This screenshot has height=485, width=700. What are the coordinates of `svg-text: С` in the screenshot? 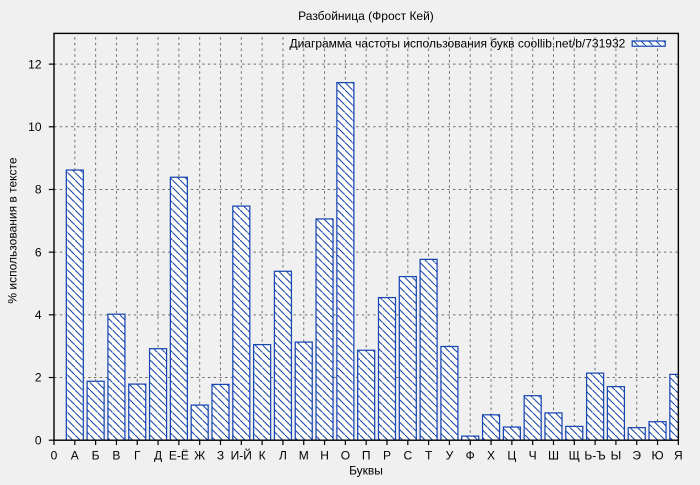 It's located at (407, 455).